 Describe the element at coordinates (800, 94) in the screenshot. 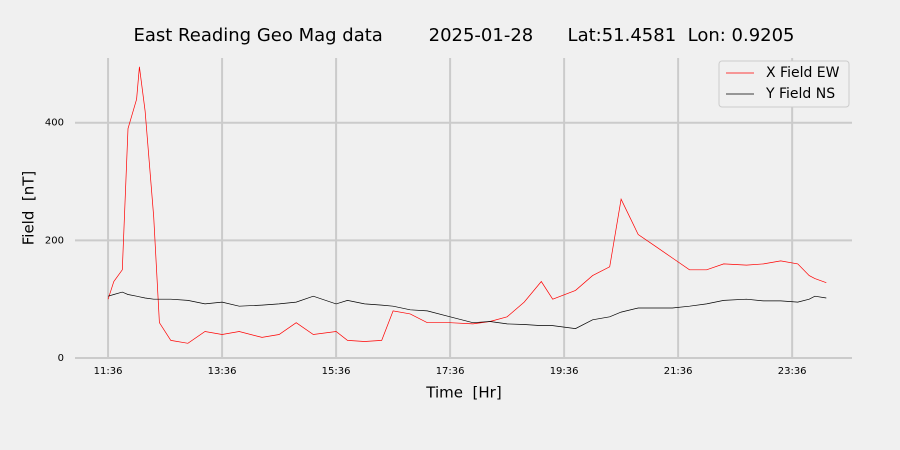

I see `legend-label: Y Field NS` at that location.